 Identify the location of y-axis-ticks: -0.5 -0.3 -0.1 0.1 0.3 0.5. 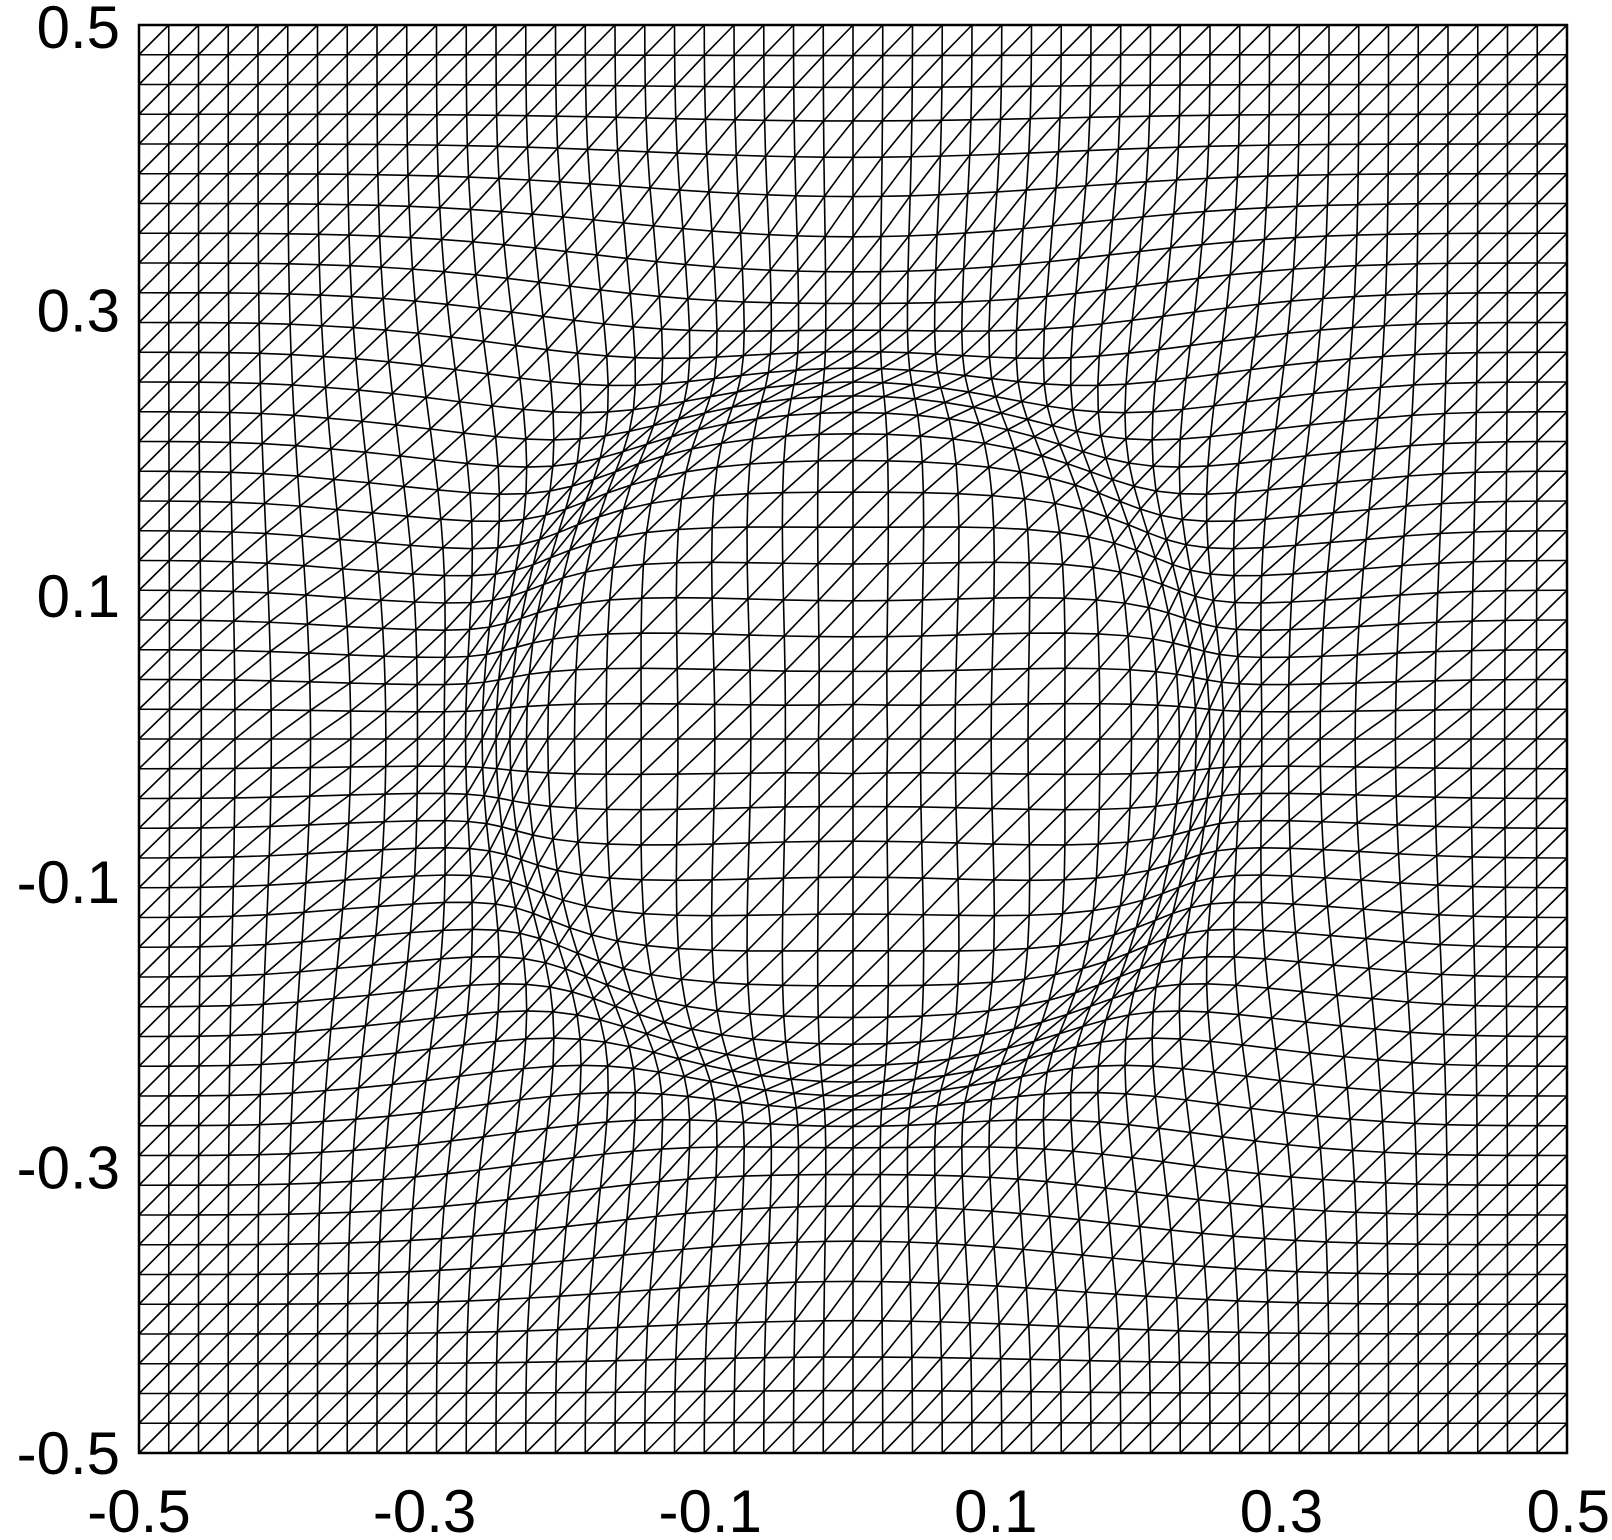
(68, 743).